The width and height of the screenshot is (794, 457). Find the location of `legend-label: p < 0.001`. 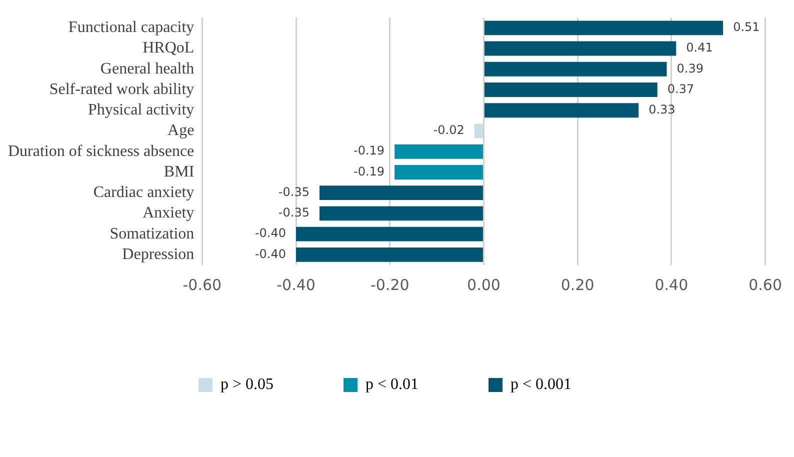

legend-label: p < 0.001 is located at coordinates (541, 385).